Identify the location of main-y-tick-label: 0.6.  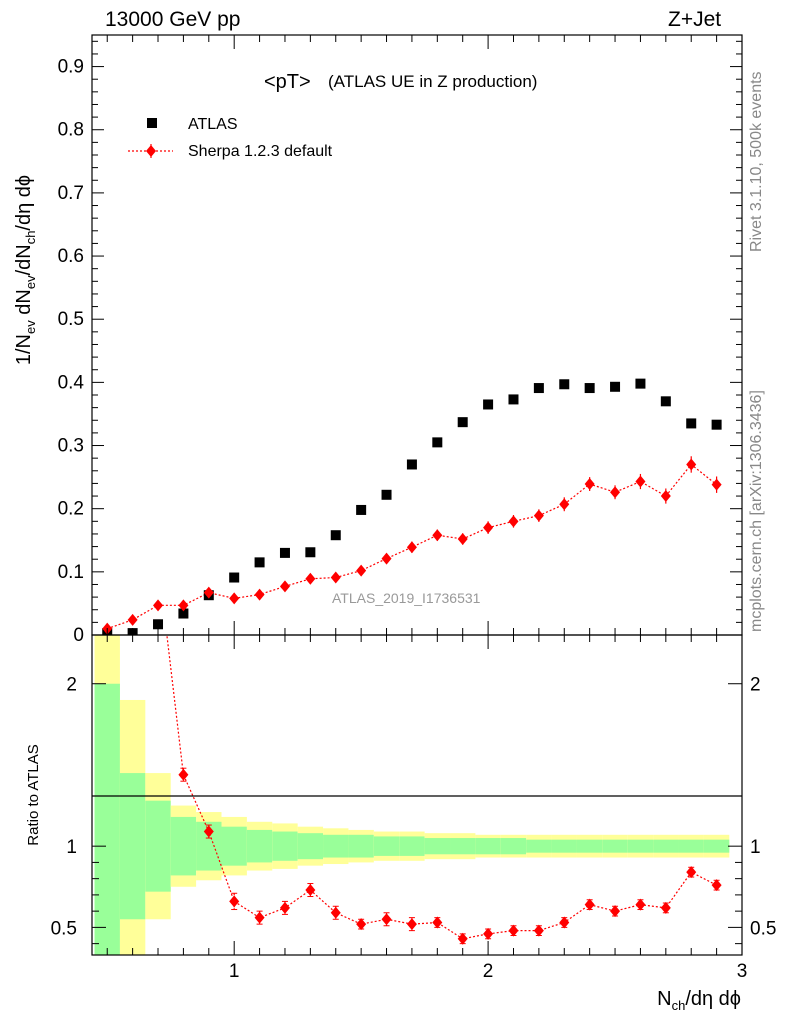
(71, 256).